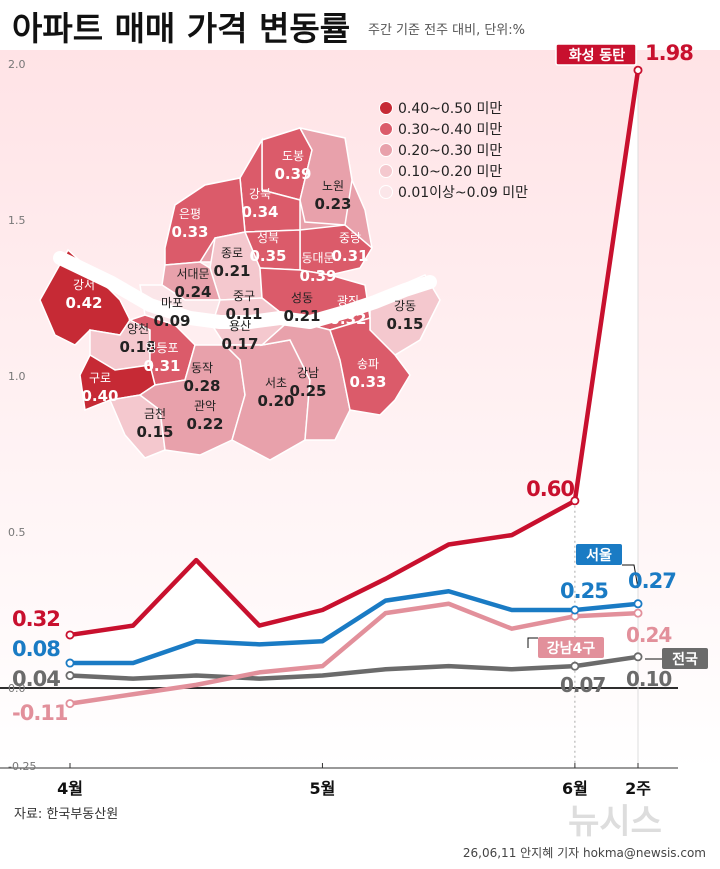 The width and height of the screenshot is (720, 869). I want to click on district-종로: 종로 0.21, so click(231, 263).